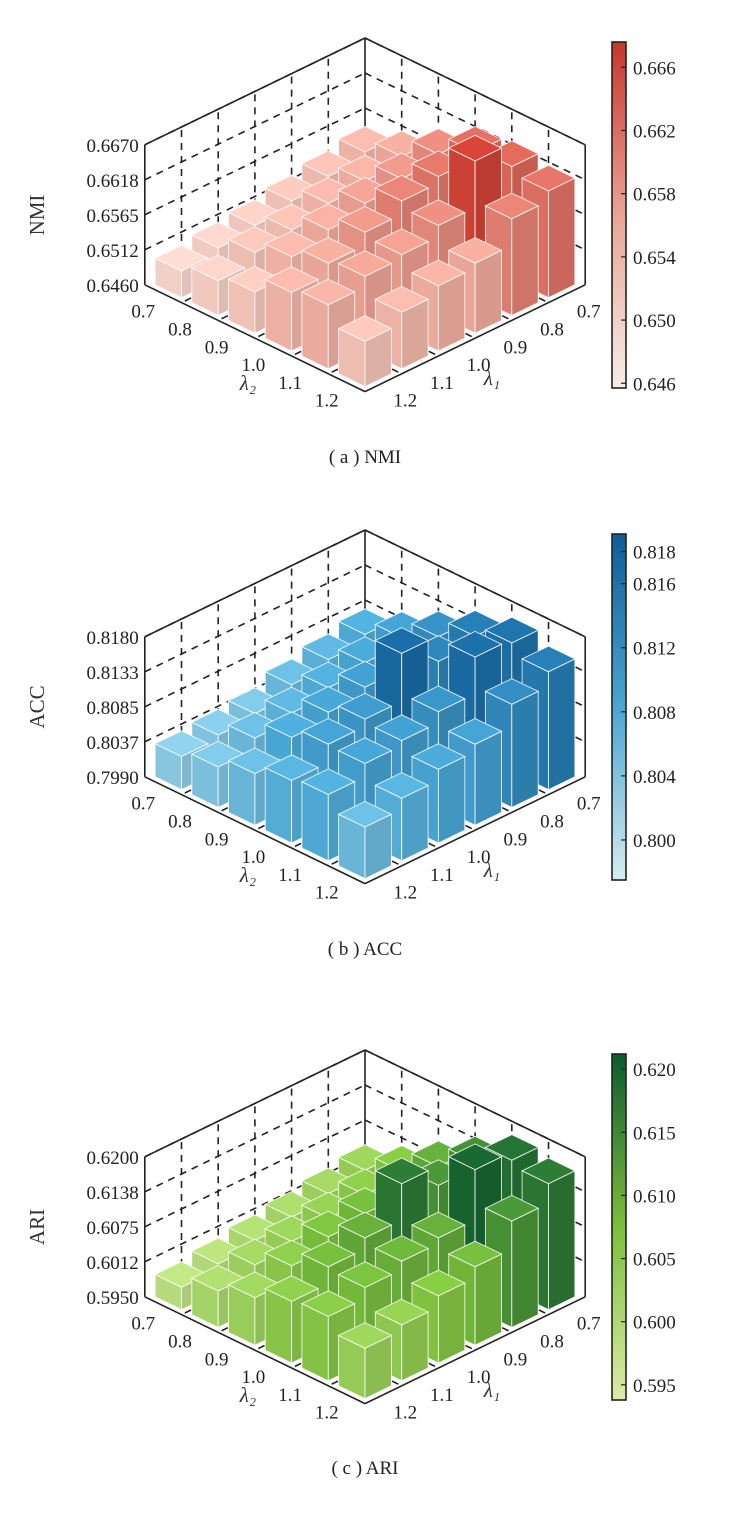 Image resolution: width=745 pixels, height=1514 pixels. Describe the element at coordinates (327, 893) in the screenshot. I see `lambda2-tick-label: 1.2` at that location.